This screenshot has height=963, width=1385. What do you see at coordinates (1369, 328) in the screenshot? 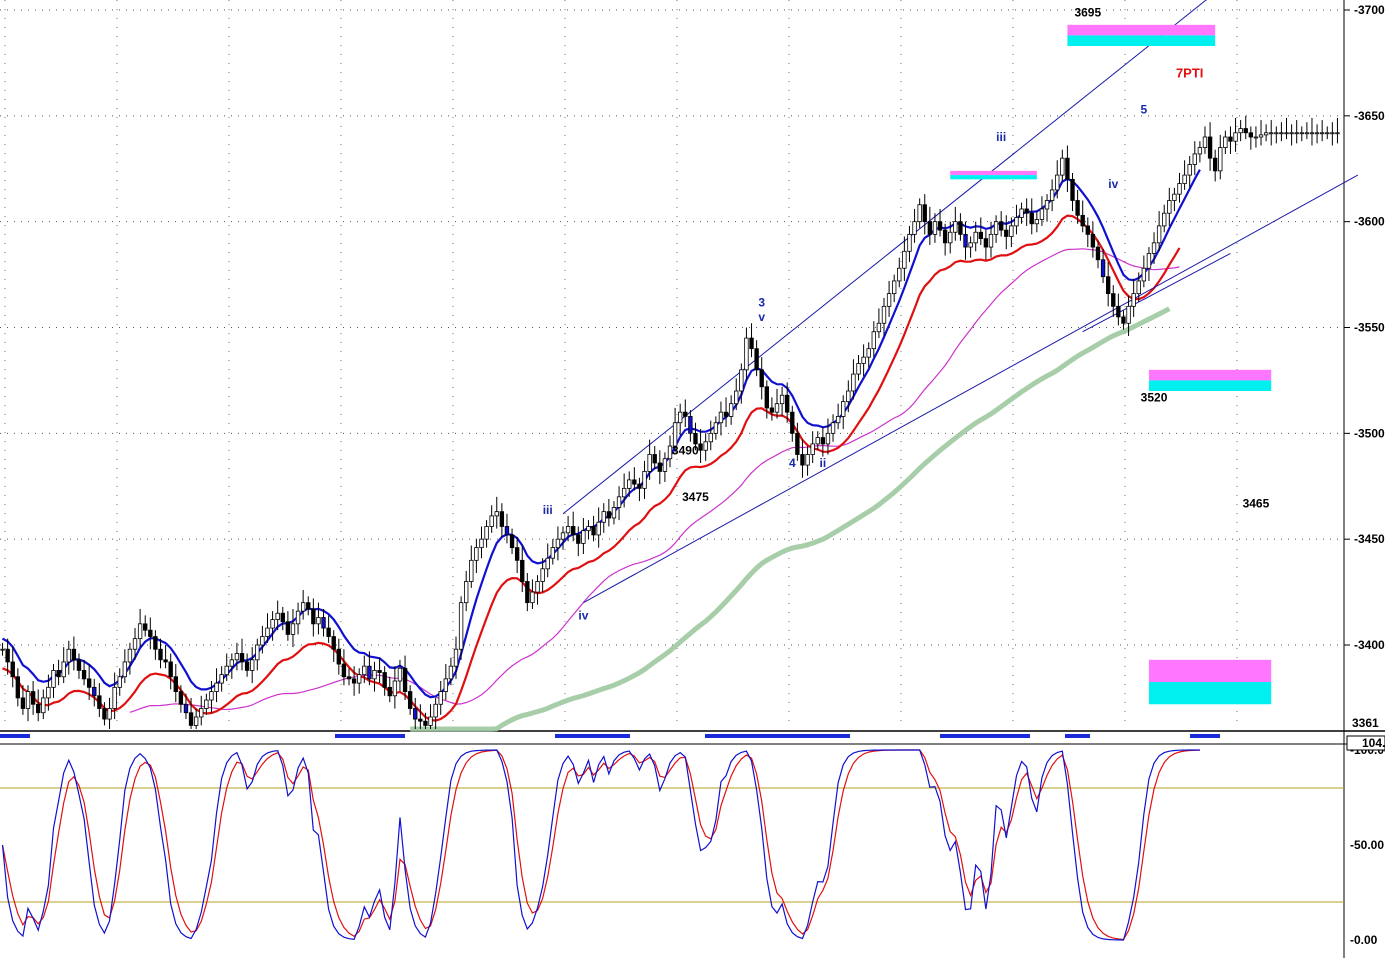
I see `y-tick-label: -3550` at bounding box center [1369, 328].